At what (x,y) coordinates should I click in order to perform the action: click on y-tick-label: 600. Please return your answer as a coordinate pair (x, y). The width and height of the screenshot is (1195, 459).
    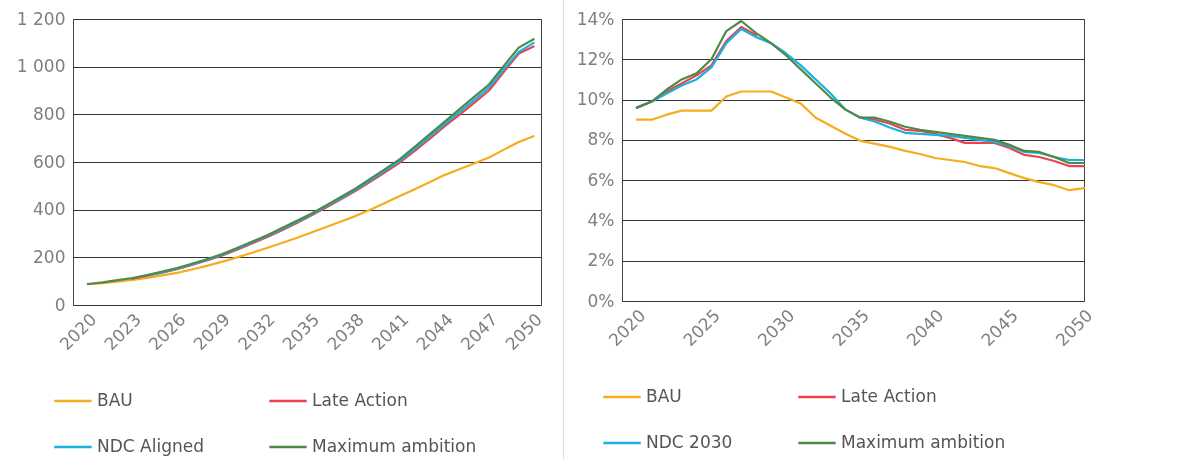
    Looking at the image, I should click on (49, 161).